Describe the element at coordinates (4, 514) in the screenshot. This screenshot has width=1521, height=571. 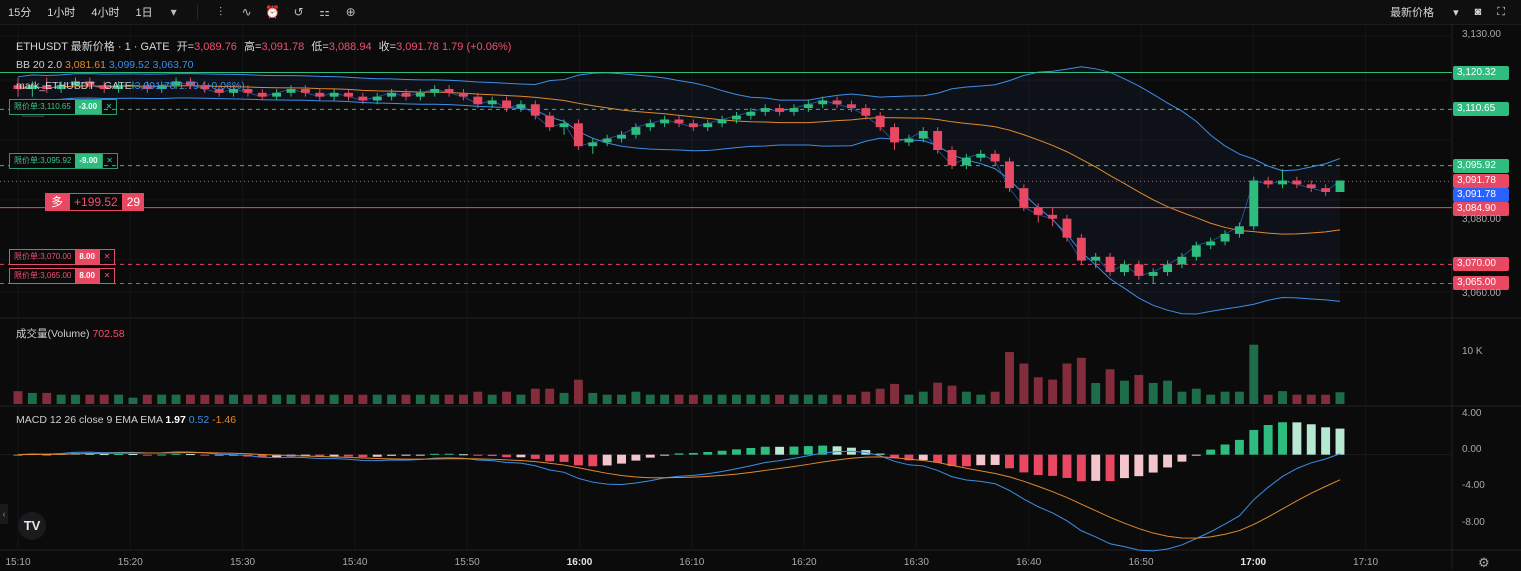
I see `collapse-sidebar-icon: ‹` at that location.